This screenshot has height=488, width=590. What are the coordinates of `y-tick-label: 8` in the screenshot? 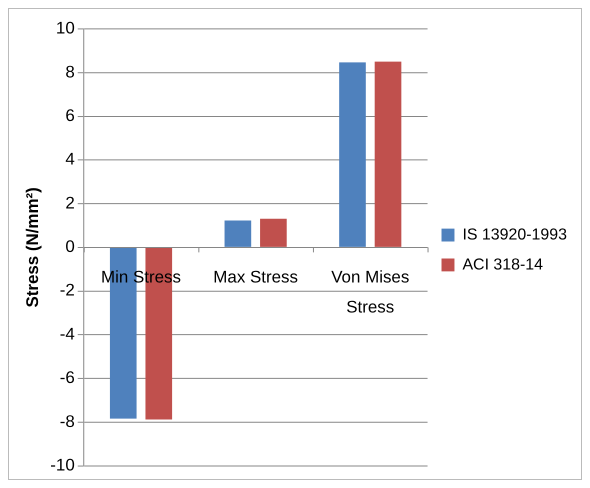 It's located at (70, 72).